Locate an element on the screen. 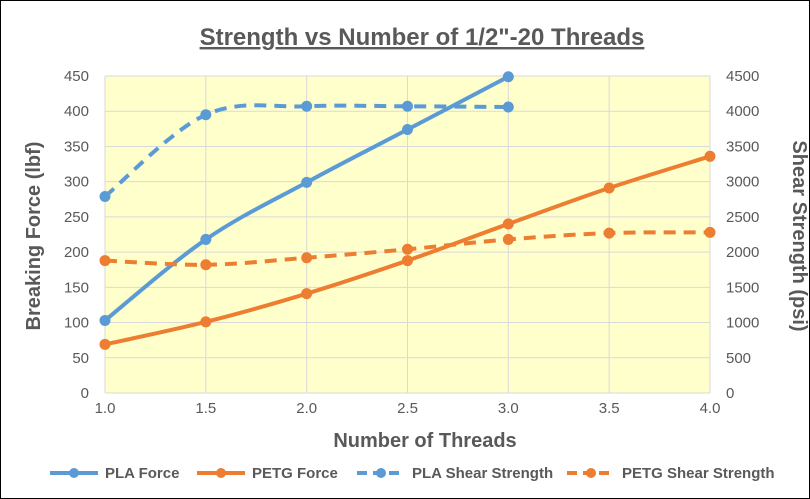  legend-item: PETG Shear Strength is located at coordinates (671, 473).